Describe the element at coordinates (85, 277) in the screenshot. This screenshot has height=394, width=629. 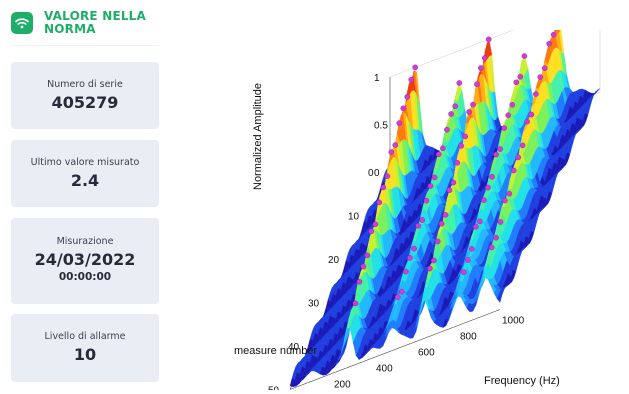
I see `measurement-time: 00:00:00` at that location.